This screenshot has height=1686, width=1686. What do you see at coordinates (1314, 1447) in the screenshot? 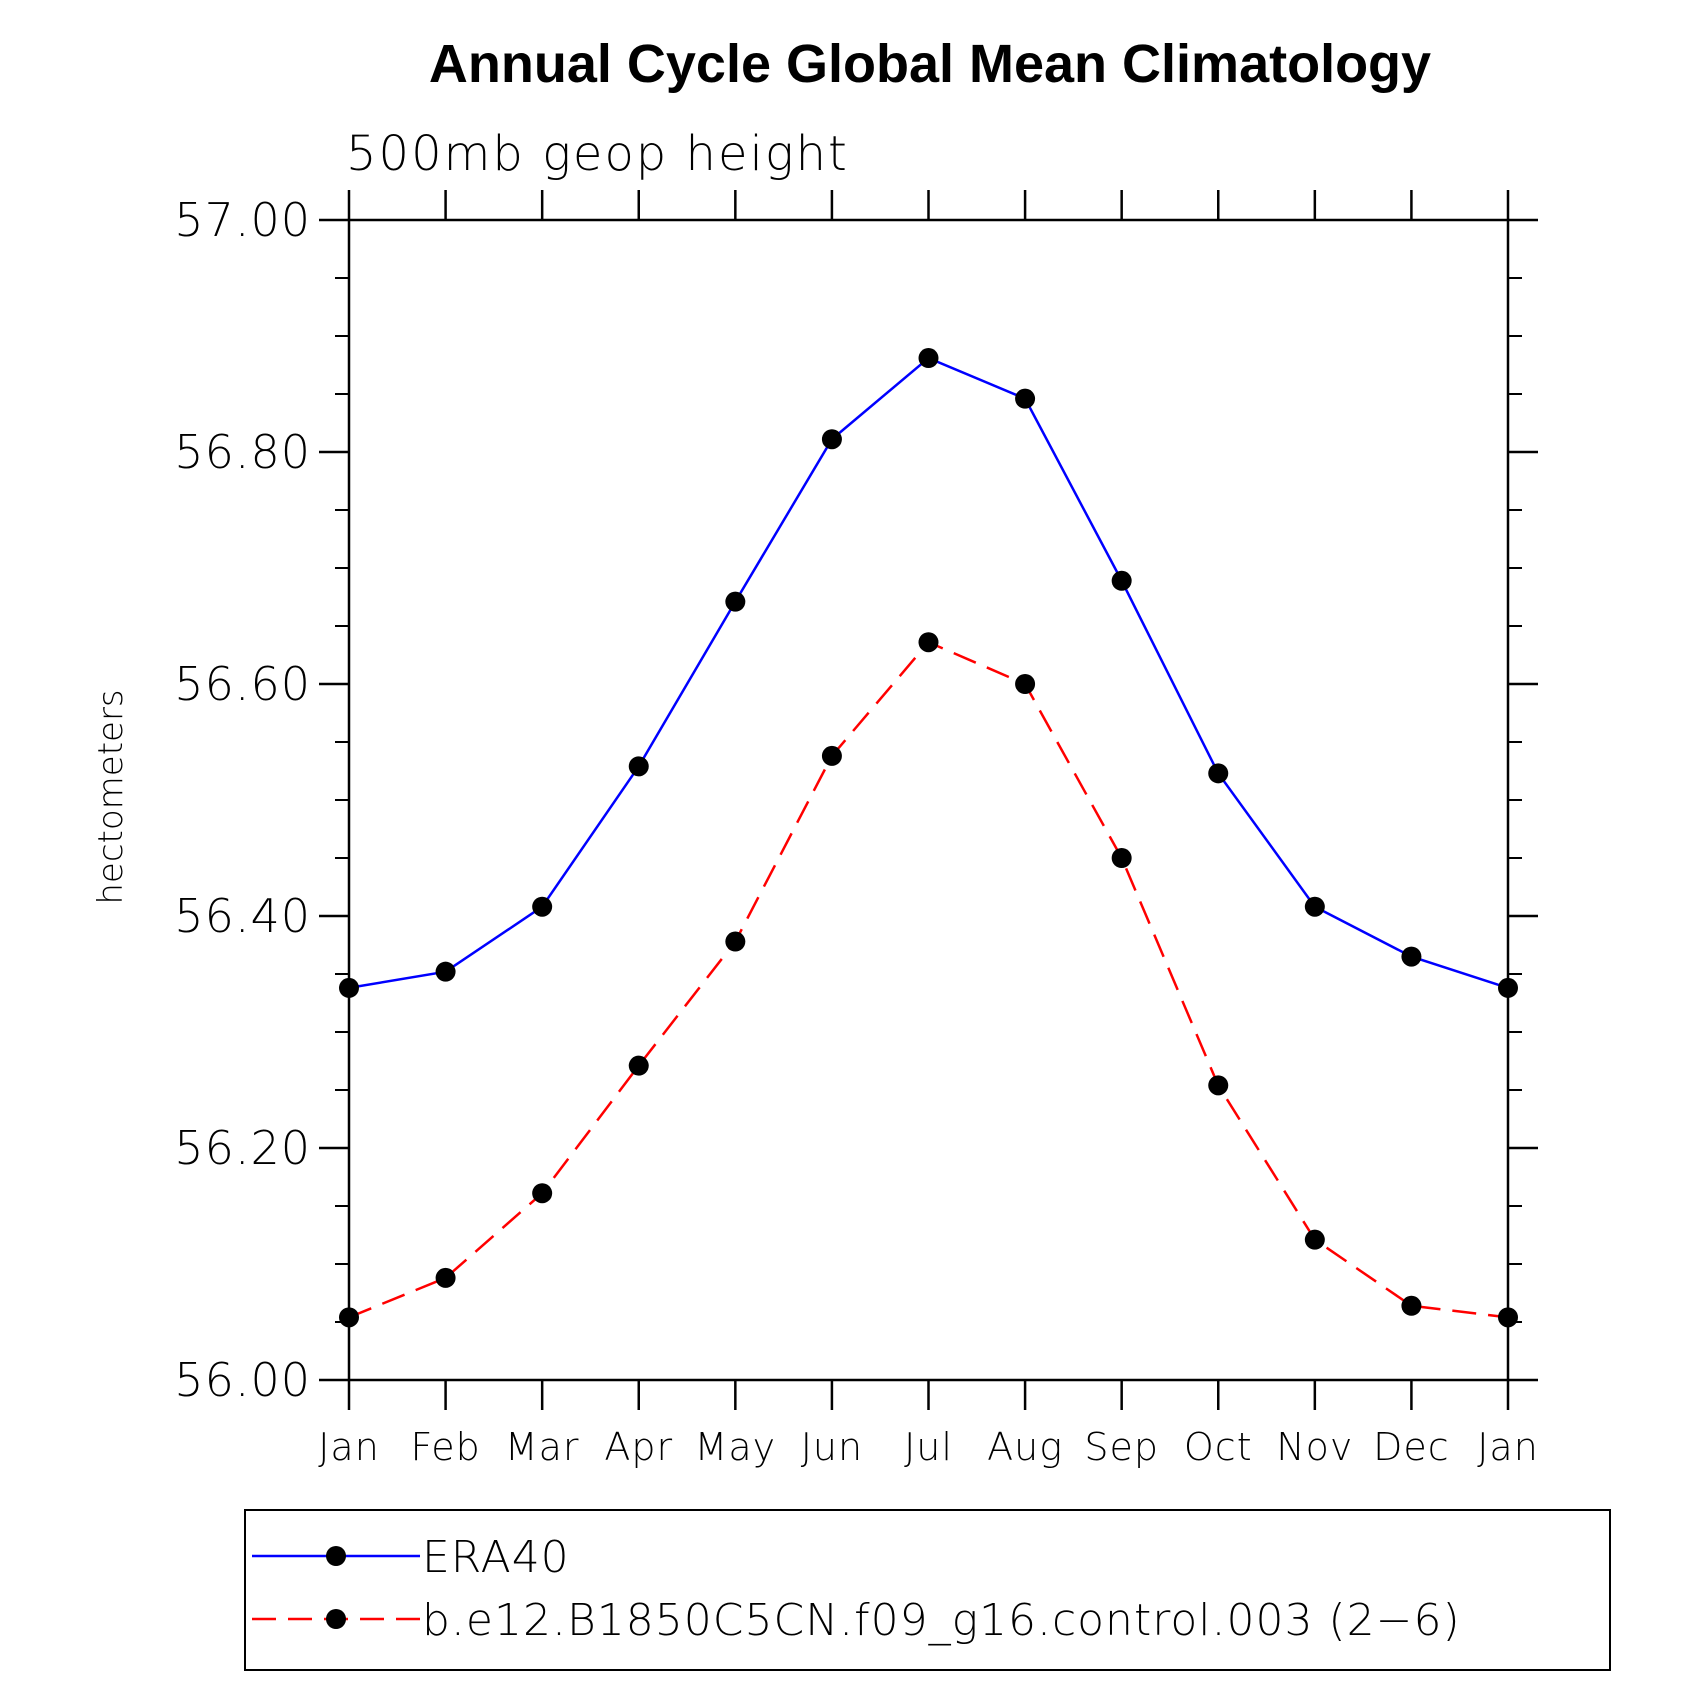
I see `x-tick-label: Nov` at bounding box center [1314, 1447].